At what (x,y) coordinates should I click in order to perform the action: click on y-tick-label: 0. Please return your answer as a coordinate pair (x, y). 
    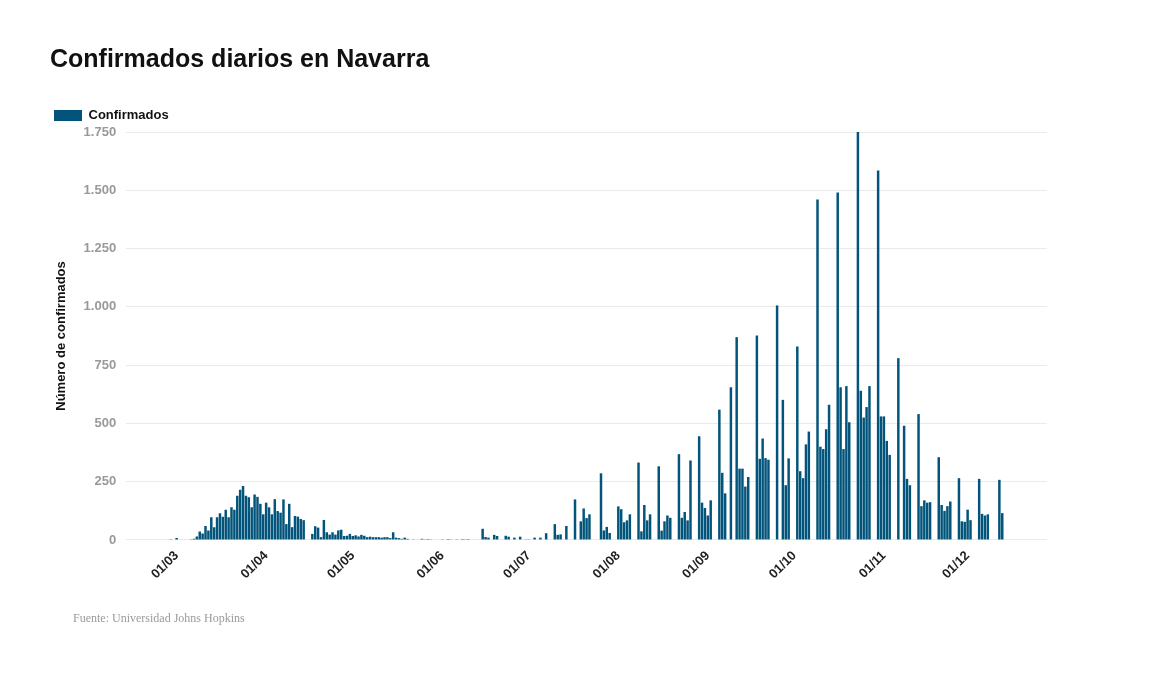
    Looking at the image, I should click on (112, 539).